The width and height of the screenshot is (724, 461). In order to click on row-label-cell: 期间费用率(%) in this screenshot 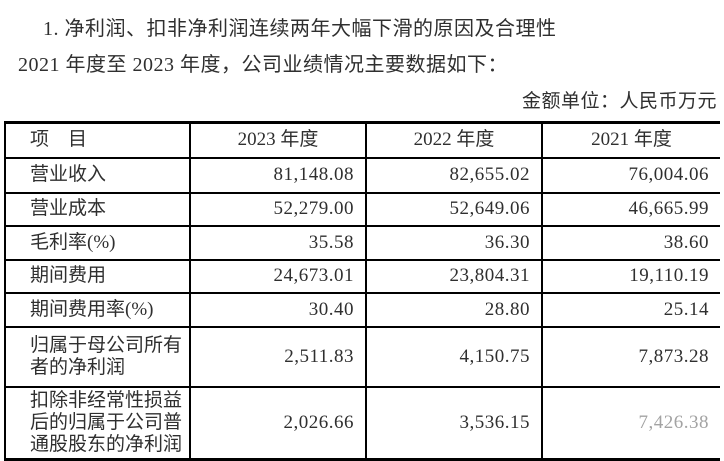, I will do `click(98, 310)`.